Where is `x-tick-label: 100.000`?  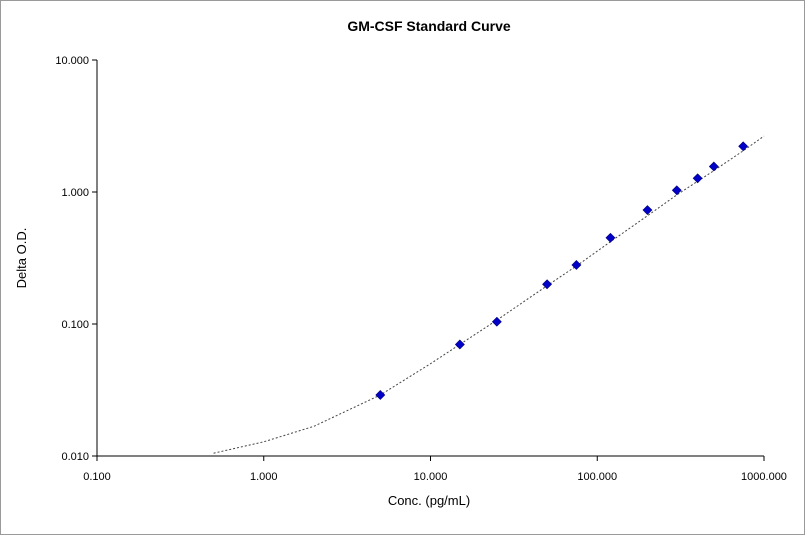
x-tick-label: 100.000 is located at coordinates (597, 477).